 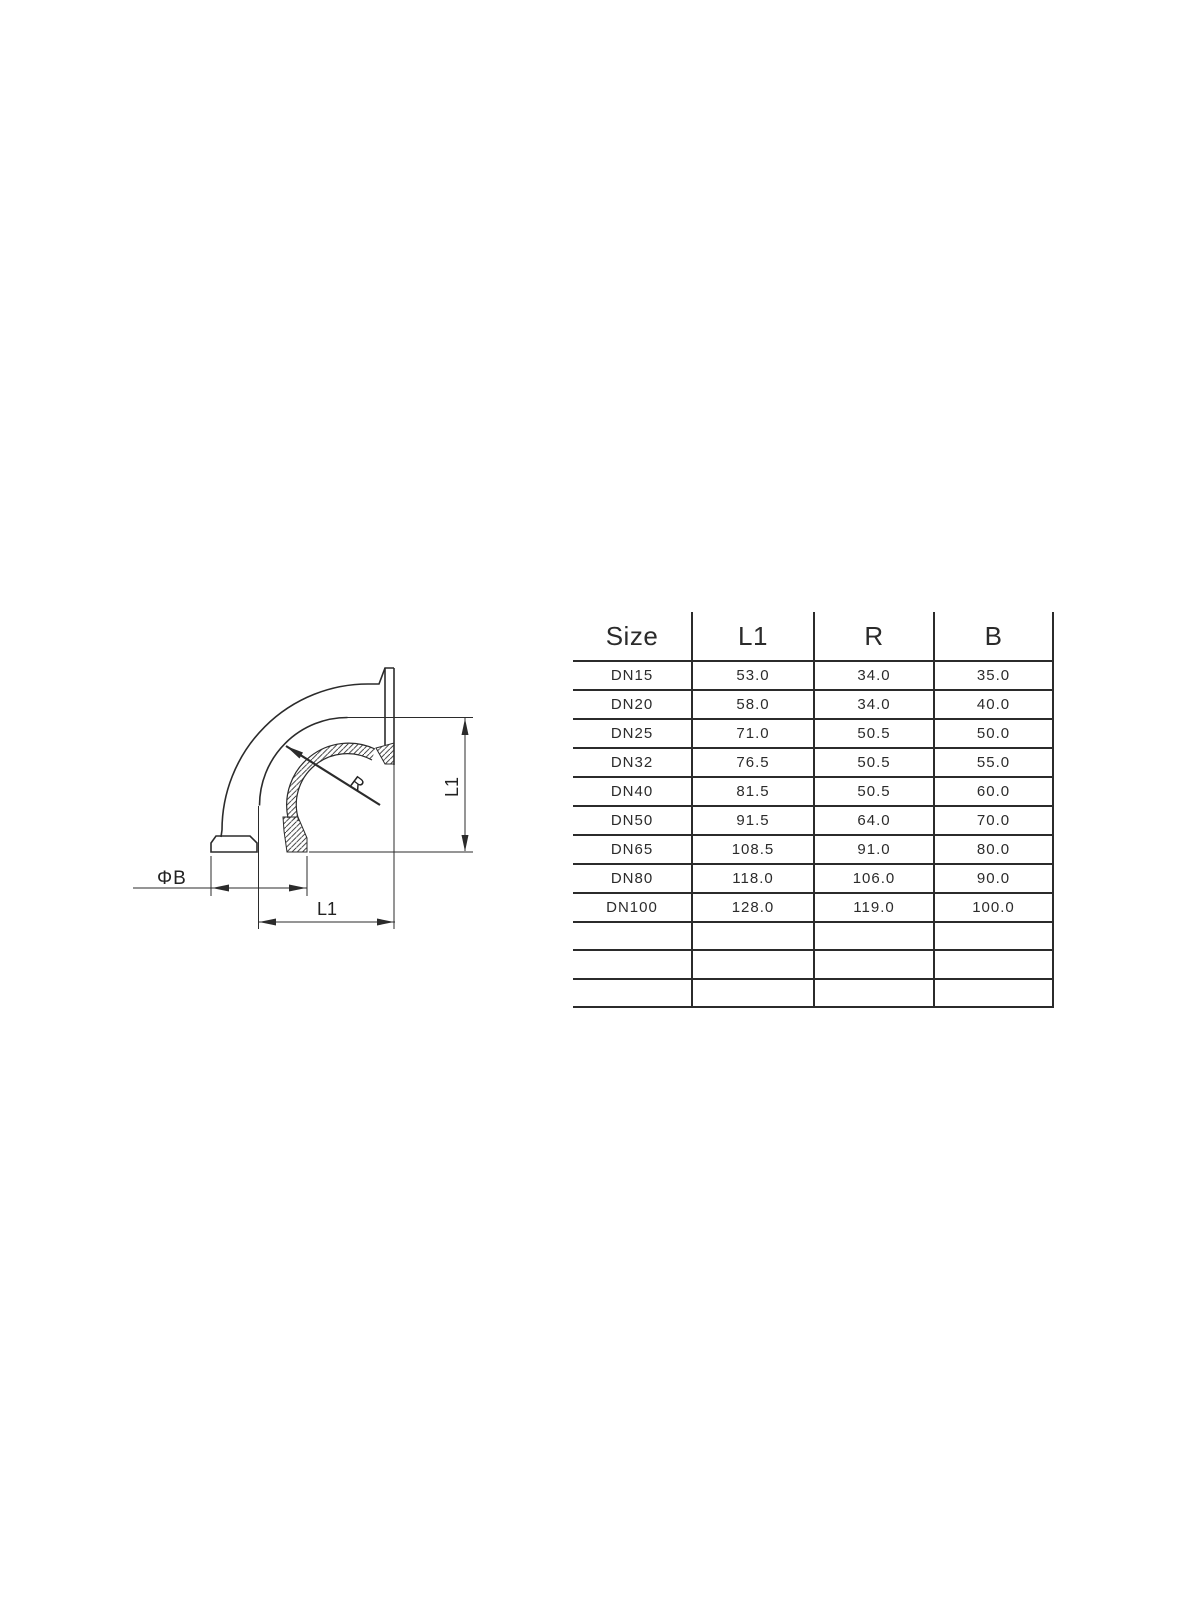 I want to click on table-cell: 76.5, so click(x=754, y=762).